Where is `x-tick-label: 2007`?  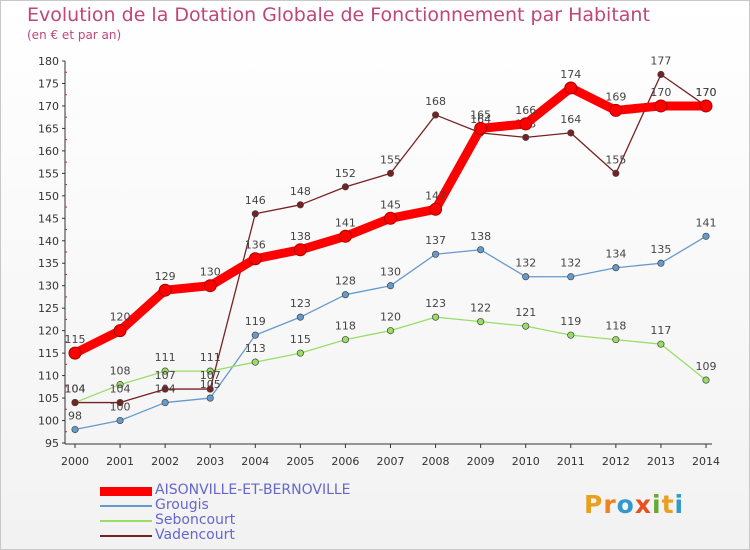
x-tick-label: 2007 is located at coordinates (391, 461).